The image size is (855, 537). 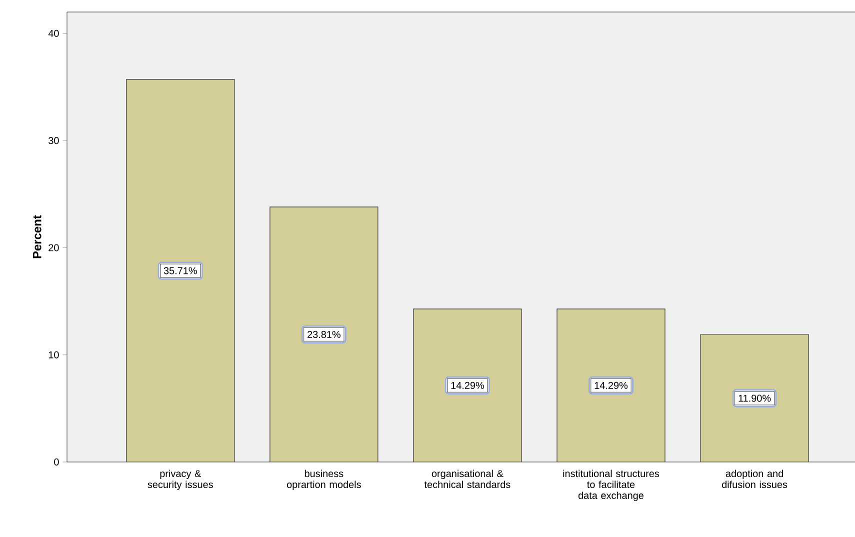 What do you see at coordinates (755, 479) in the screenshot?
I see `x-tick-label: adoption and difusion issues` at bounding box center [755, 479].